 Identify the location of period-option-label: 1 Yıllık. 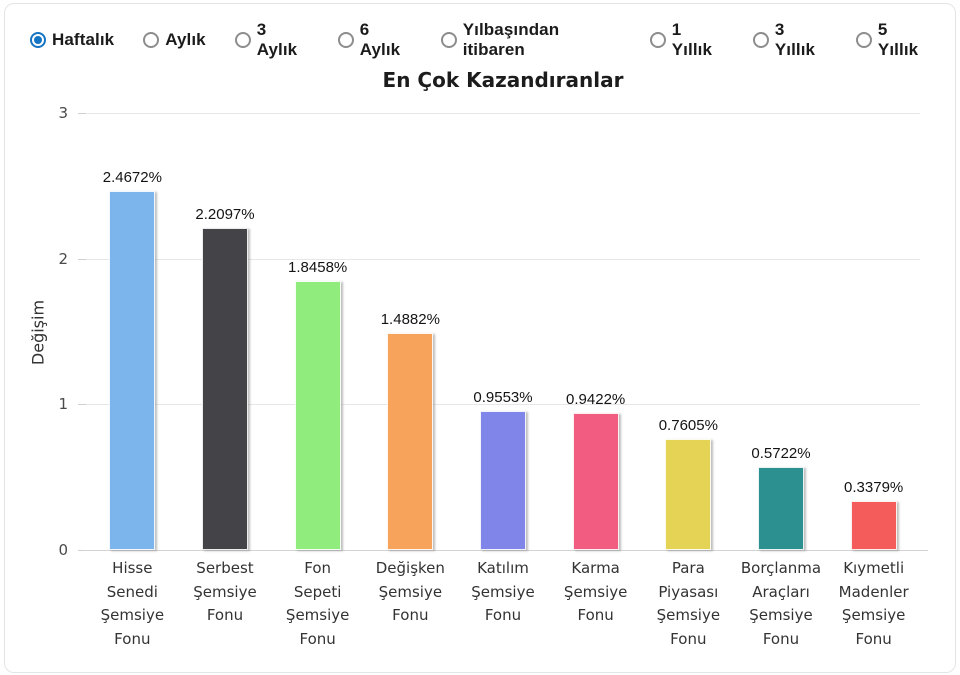
(692, 39).